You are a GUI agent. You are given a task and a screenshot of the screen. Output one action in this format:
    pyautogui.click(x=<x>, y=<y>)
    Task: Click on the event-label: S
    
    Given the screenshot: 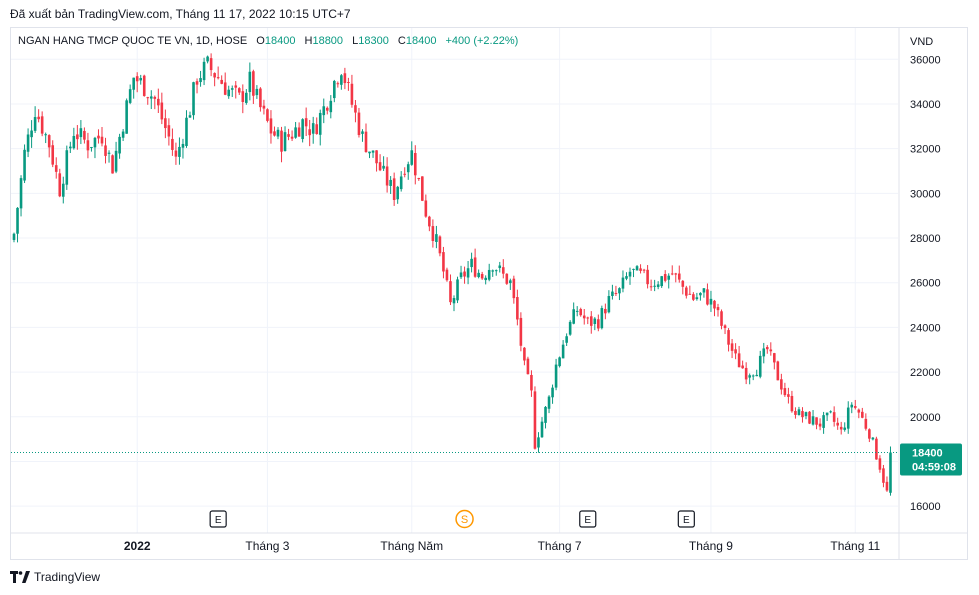 What is the action you would take?
    pyautogui.click(x=464, y=520)
    